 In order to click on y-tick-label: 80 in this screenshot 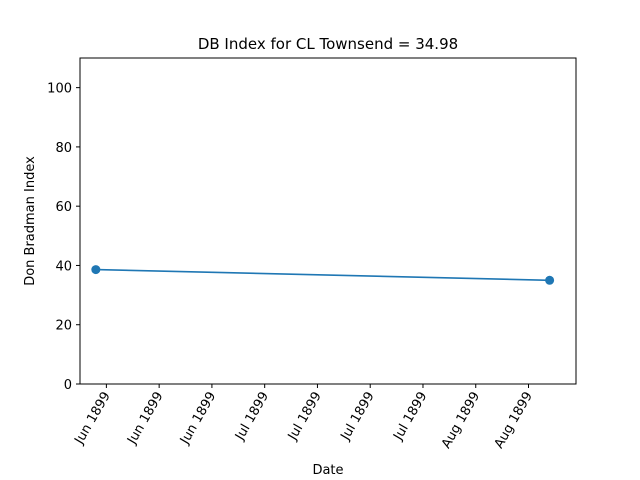, I will do `click(63, 148)`.